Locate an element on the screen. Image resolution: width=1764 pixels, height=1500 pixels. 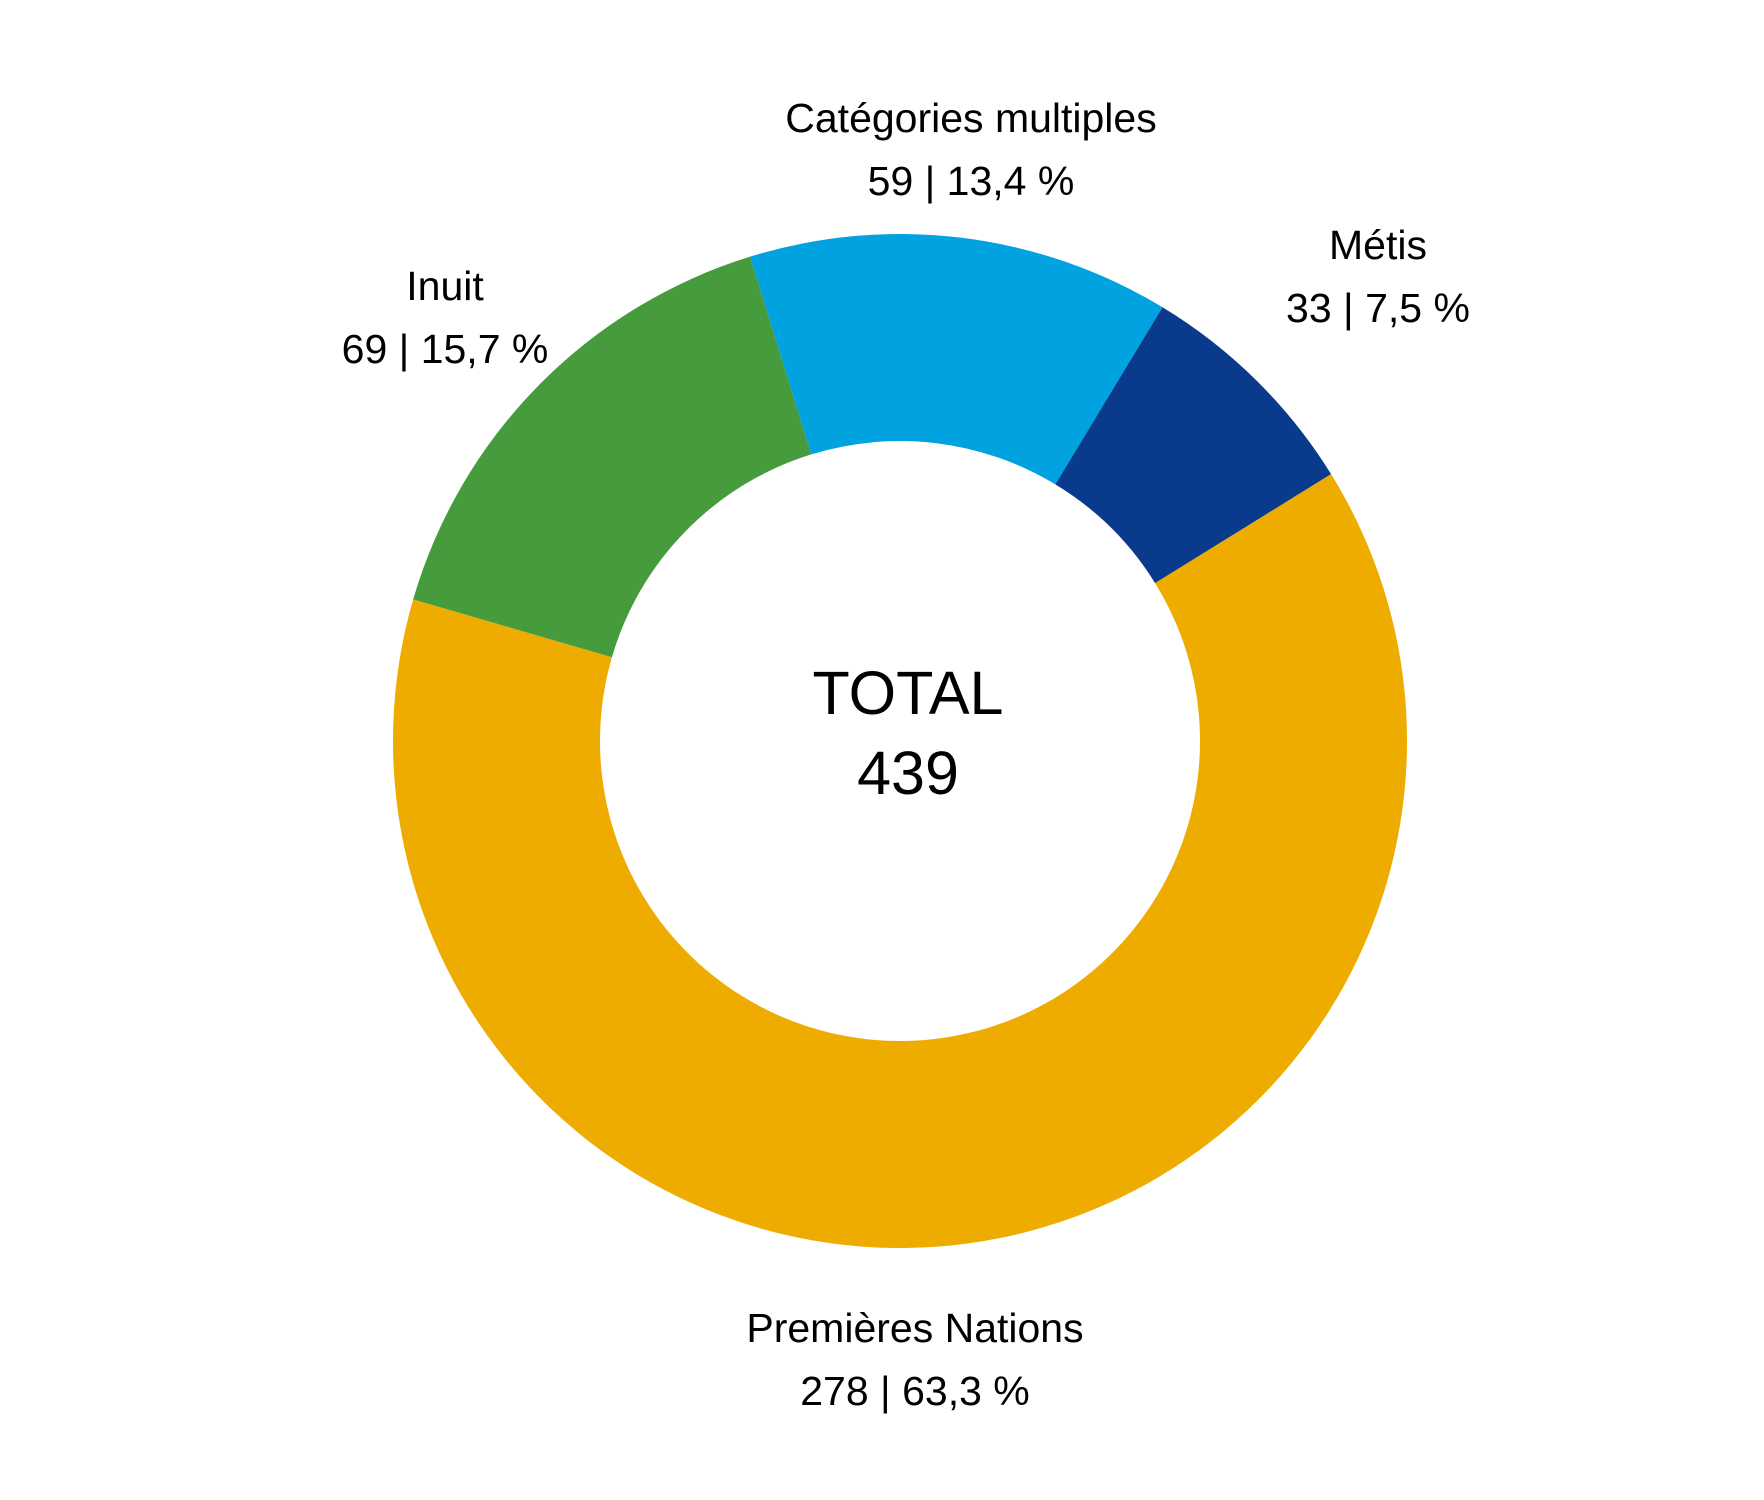
donut-center-total: TOTAL 439 is located at coordinates (908, 733).